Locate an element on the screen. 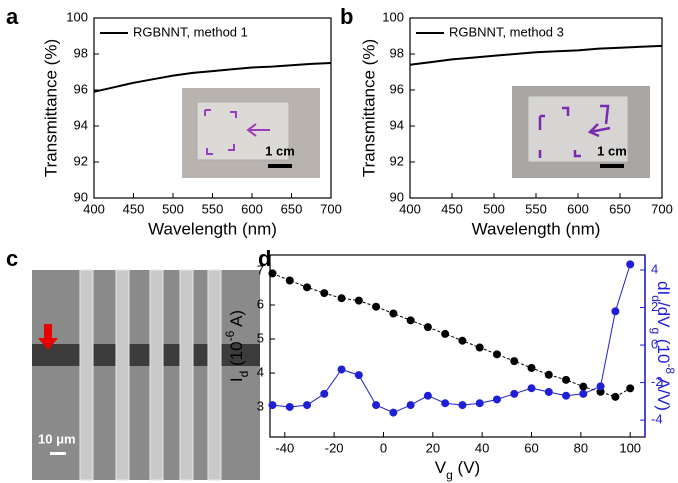 The height and width of the screenshot is (483, 678). y-tick-label: 3 is located at coordinates (260, 406).